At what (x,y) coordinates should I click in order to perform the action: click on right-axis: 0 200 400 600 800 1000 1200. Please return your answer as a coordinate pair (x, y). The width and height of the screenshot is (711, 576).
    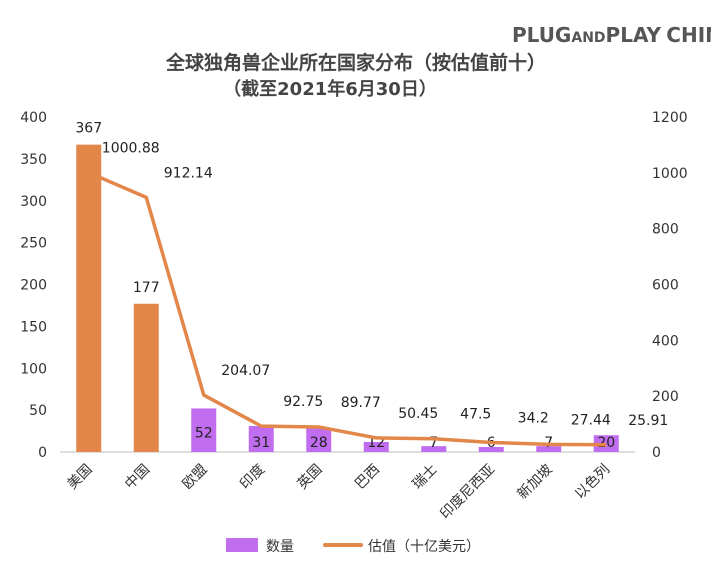
    Looking at the image, I should click on (670, 285).